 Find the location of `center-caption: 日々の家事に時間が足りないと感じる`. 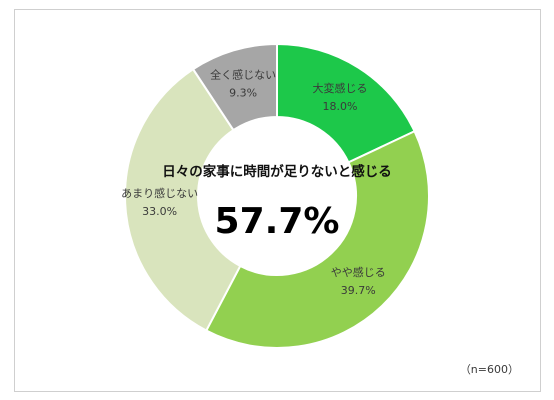

center-caption: 日々の家事に時間が足りないと感じる is located at coordinates (277, 171).